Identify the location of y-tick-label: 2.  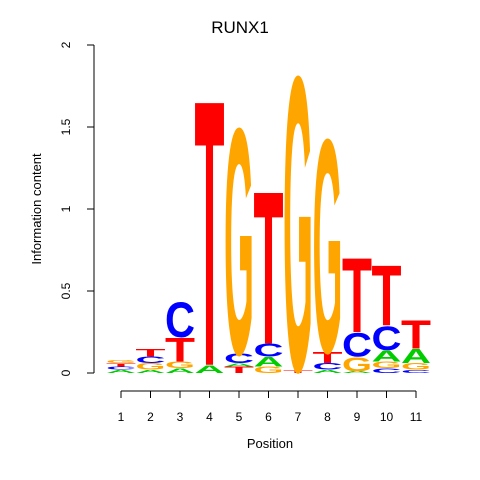
(66, 44).